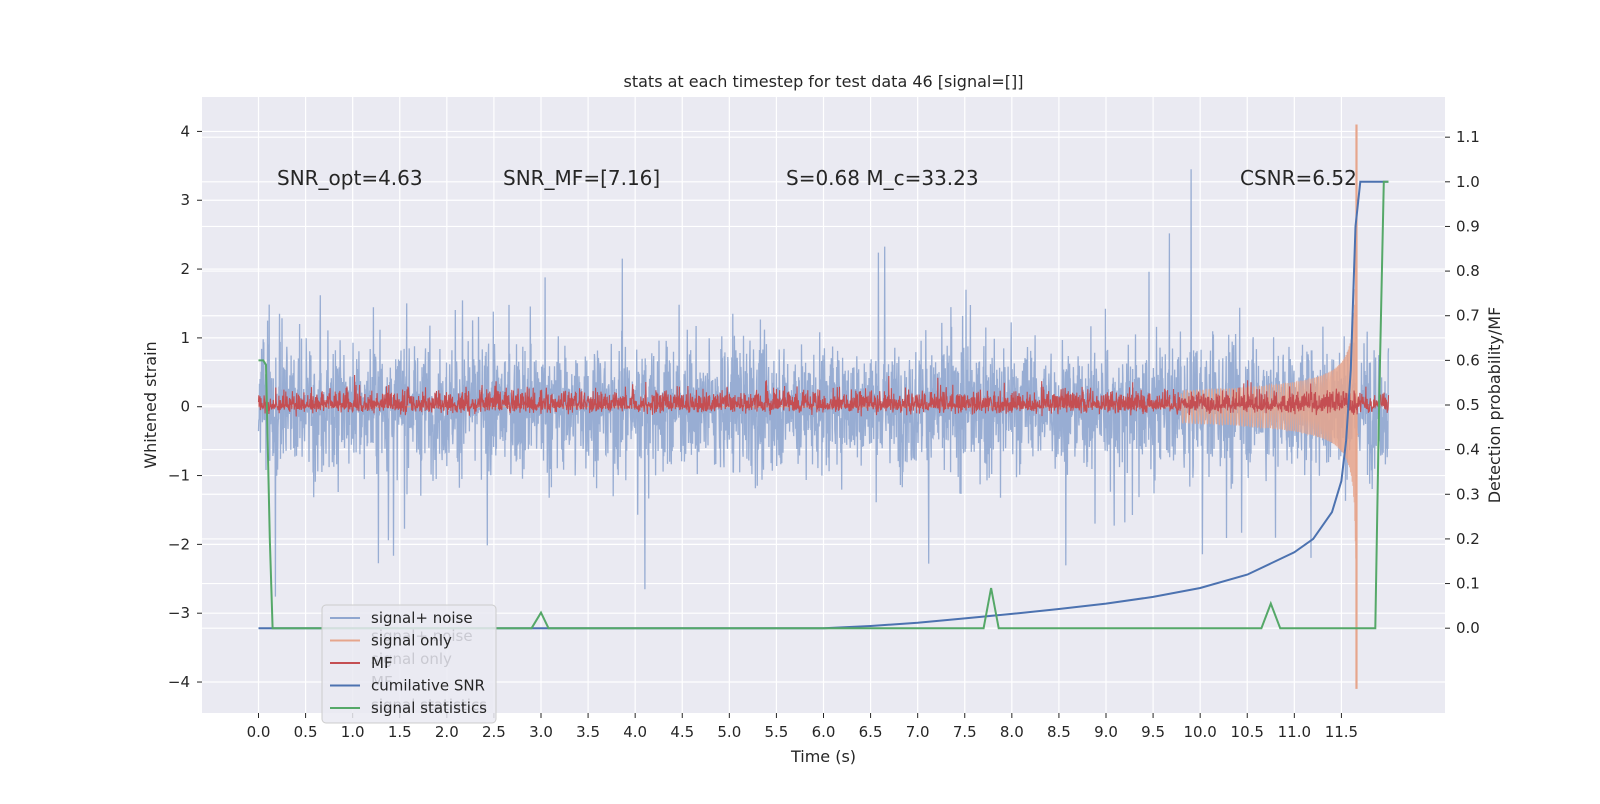 Image resolution: width=1600 pixels, height=804 pixels. I want to click on y-right-tick-label: 1.1, so click(1468, 137).